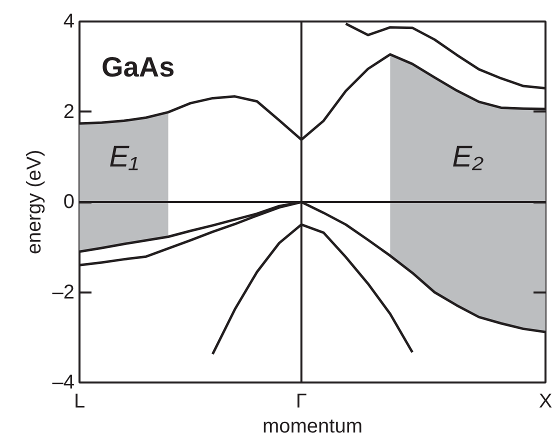 The height and width of the screenshot is (446, 559). Describe the element at coordinates (63, 292) in the screenshot. I see `y-tick-label: –2` at that location.